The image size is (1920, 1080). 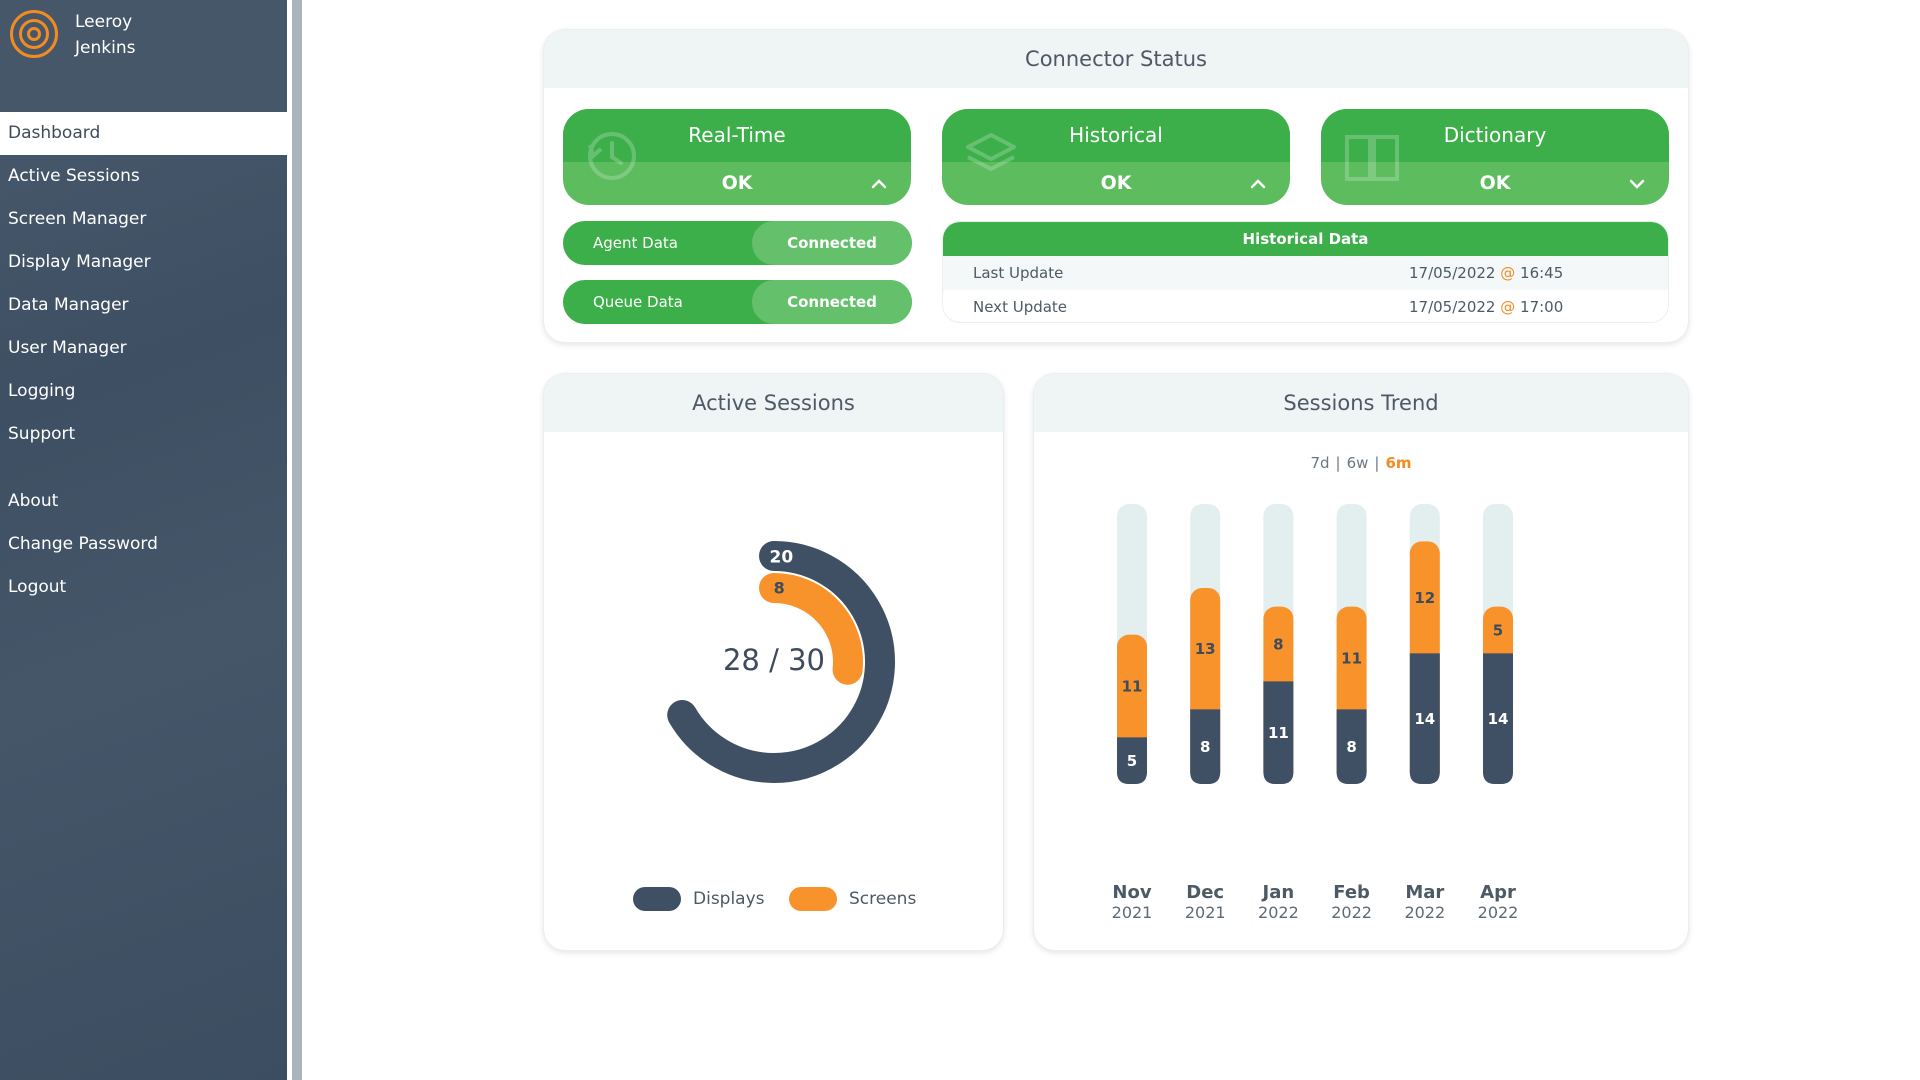 I want to click on table-row: Next Update 17/05/2022 @ 17:00, so click(x=1305, y=306).